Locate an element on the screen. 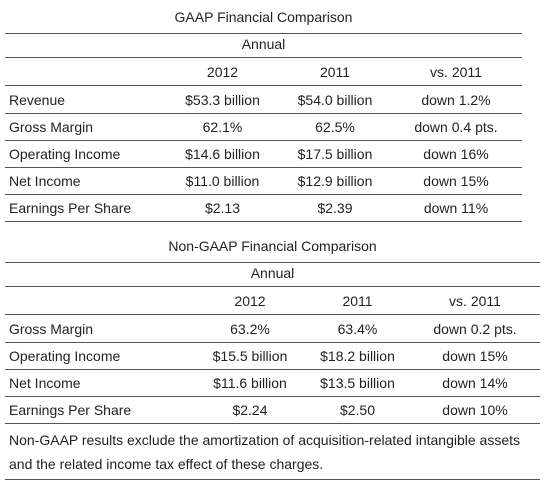  cell: $15.5 billion is located at coordinates (250, 356).